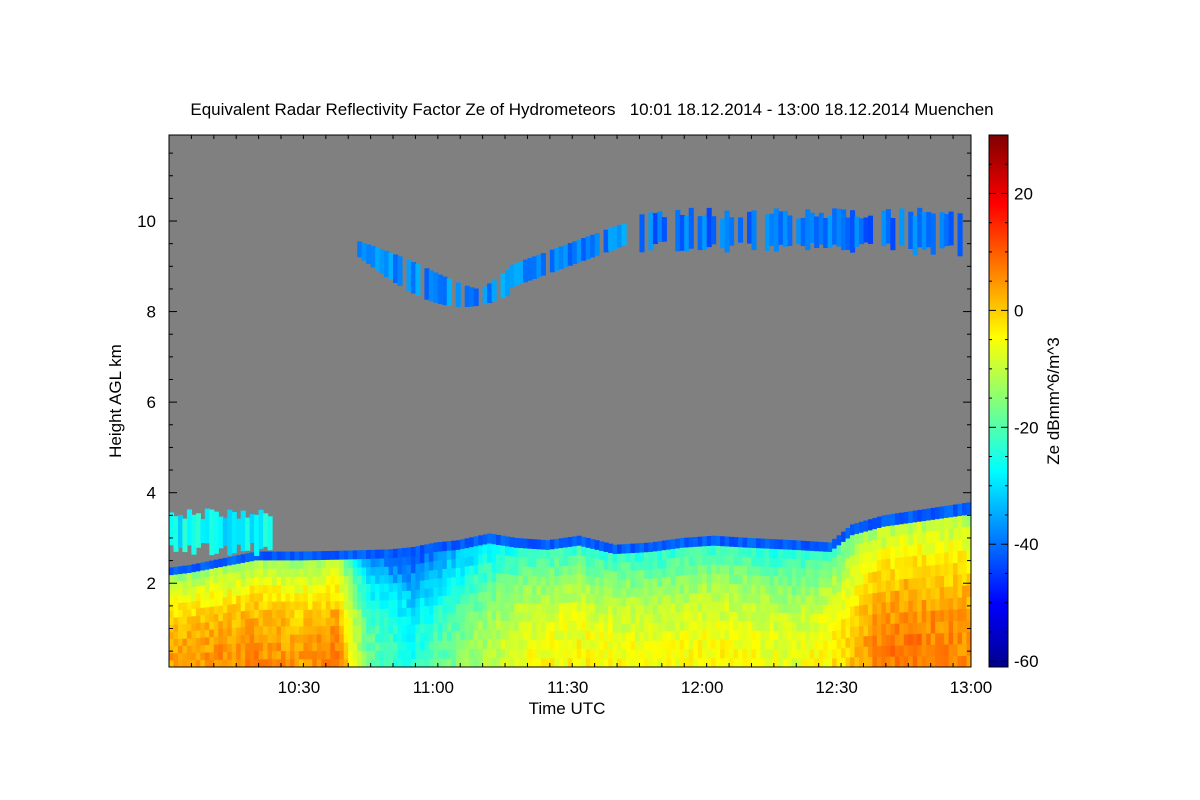 This screenshot has height=800, width=1200. Describe the element at coordinates (570, 584) in the screenshot. I see `low-layer` at that location.